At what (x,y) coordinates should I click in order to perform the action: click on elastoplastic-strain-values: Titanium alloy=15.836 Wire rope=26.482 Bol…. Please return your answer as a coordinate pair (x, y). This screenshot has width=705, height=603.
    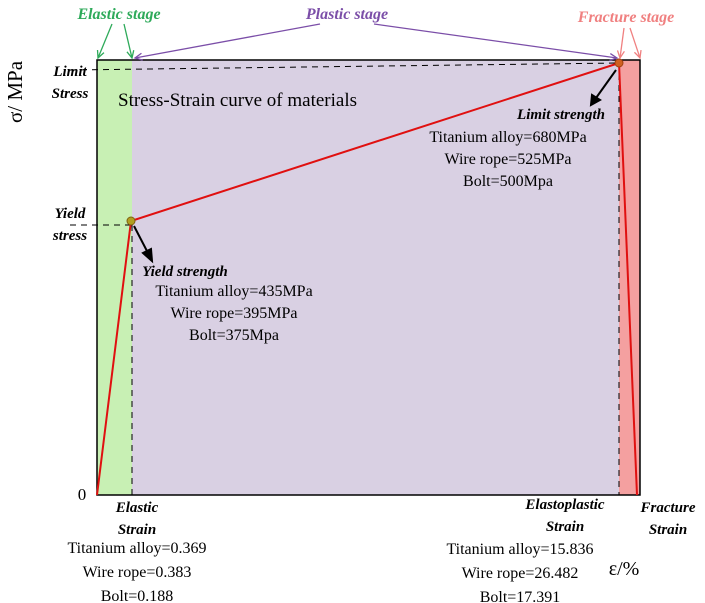
    Looking at the image, I should click on (519, 572).